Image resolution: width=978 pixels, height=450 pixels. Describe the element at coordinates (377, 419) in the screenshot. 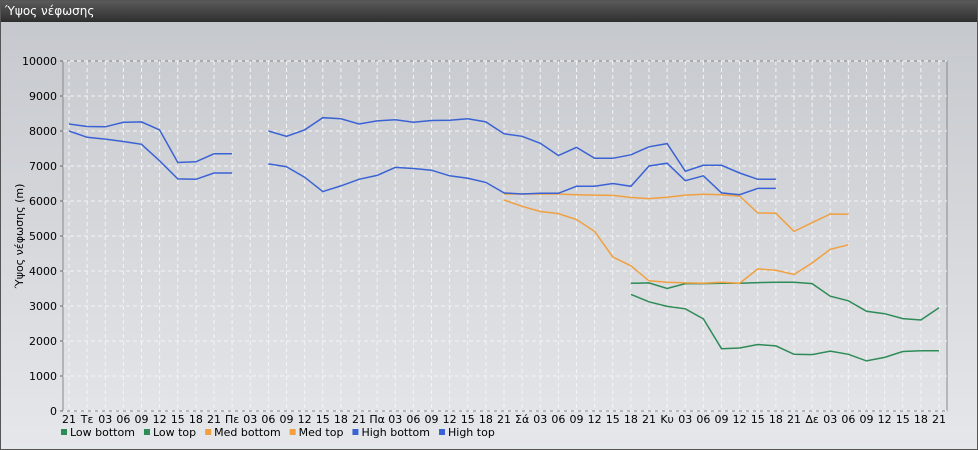

I see `x-tick-label: Πα` at that location.